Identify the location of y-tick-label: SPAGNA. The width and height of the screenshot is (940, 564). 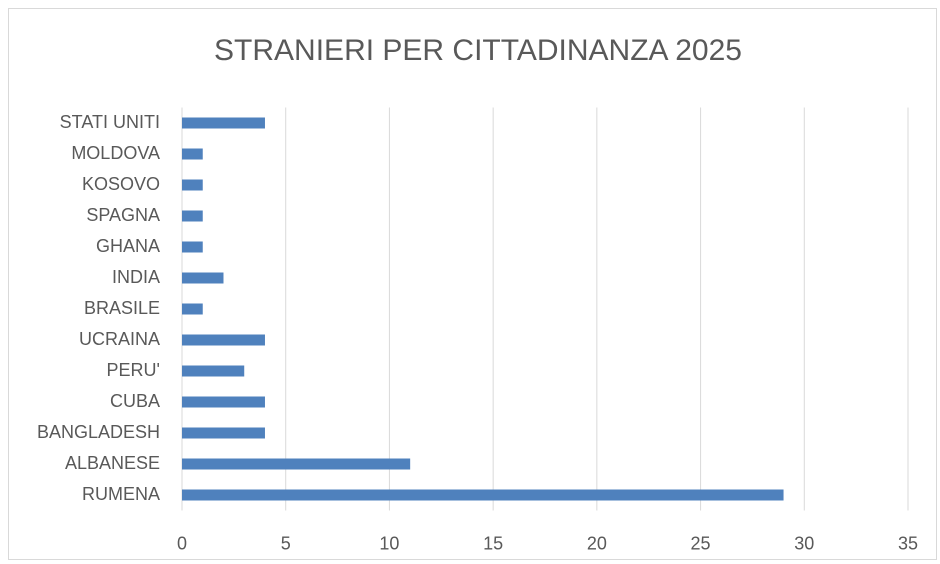
(123, 215).